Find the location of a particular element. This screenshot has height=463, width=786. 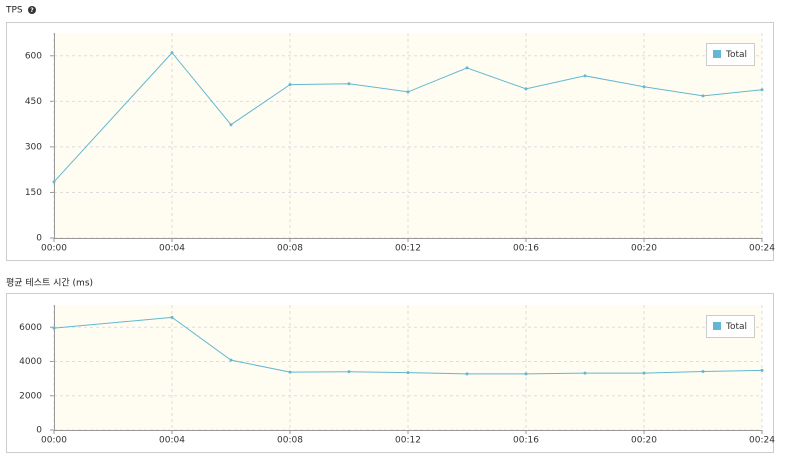

help-icon-glyph: ? is located at coordinates (32, 10).